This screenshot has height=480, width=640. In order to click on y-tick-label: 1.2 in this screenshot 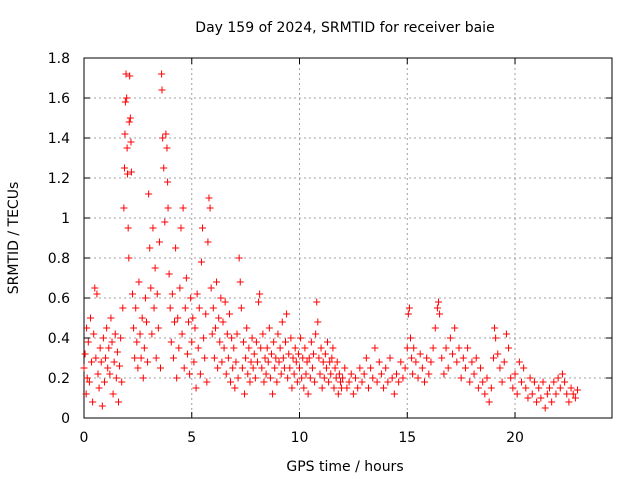, I will do `click(59, 179)`.